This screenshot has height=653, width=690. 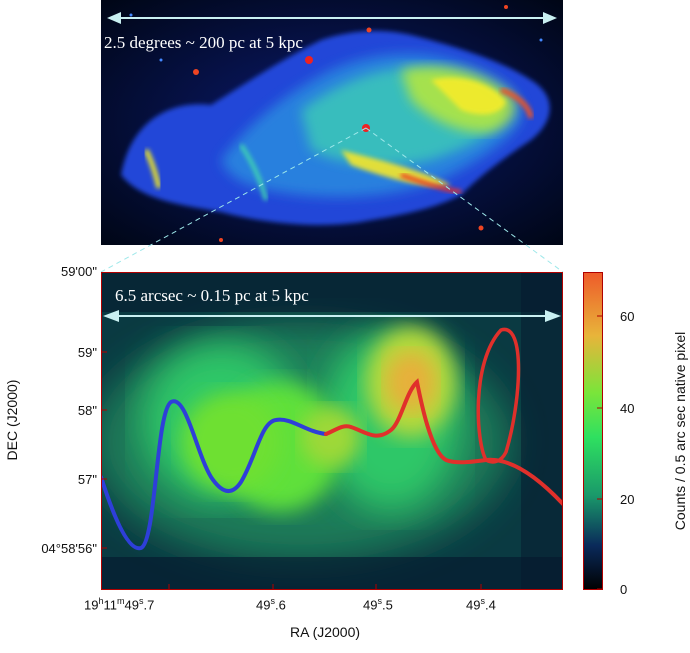 I want to click on y-tick-label: 59'00", so click(x=78, y=271).